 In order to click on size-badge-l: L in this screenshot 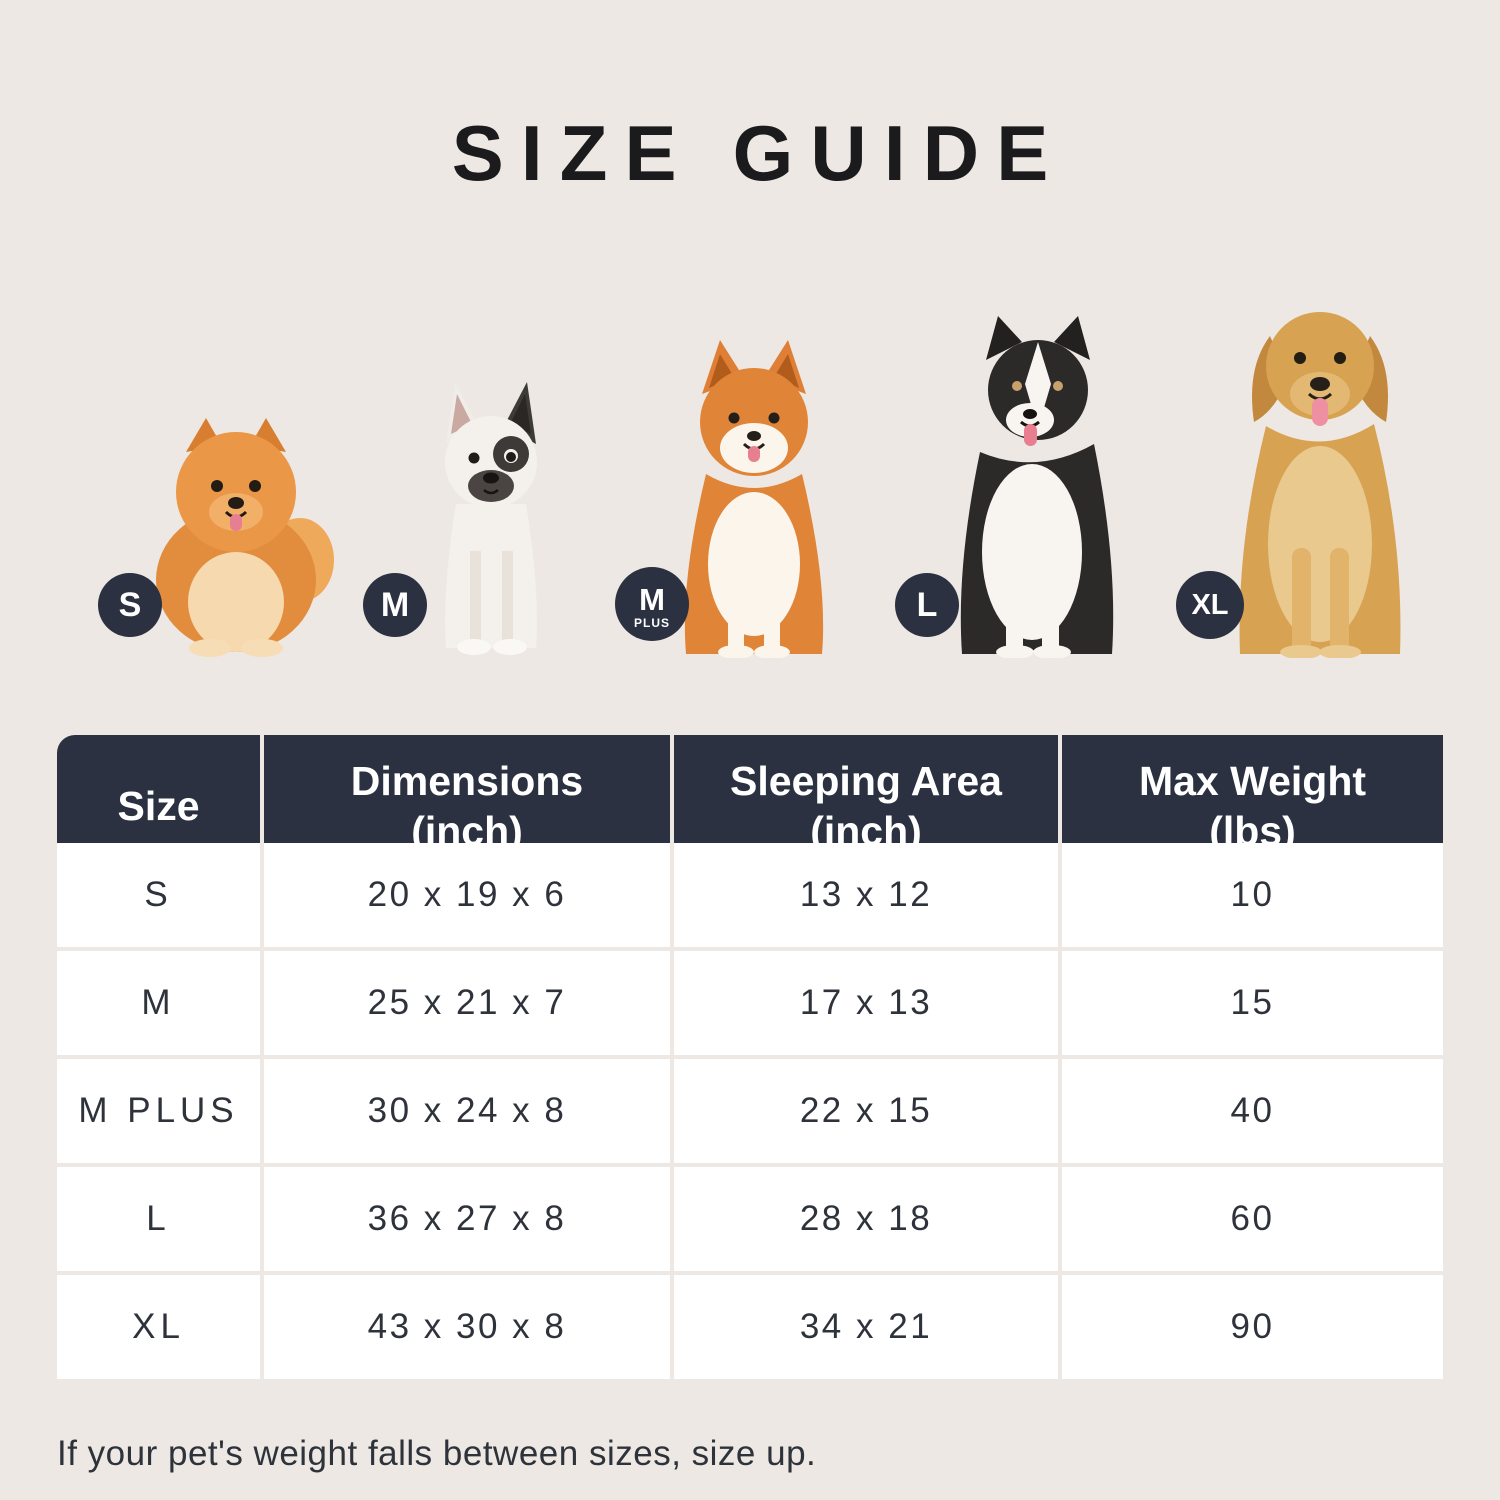, I will do `click(927, 605)`.